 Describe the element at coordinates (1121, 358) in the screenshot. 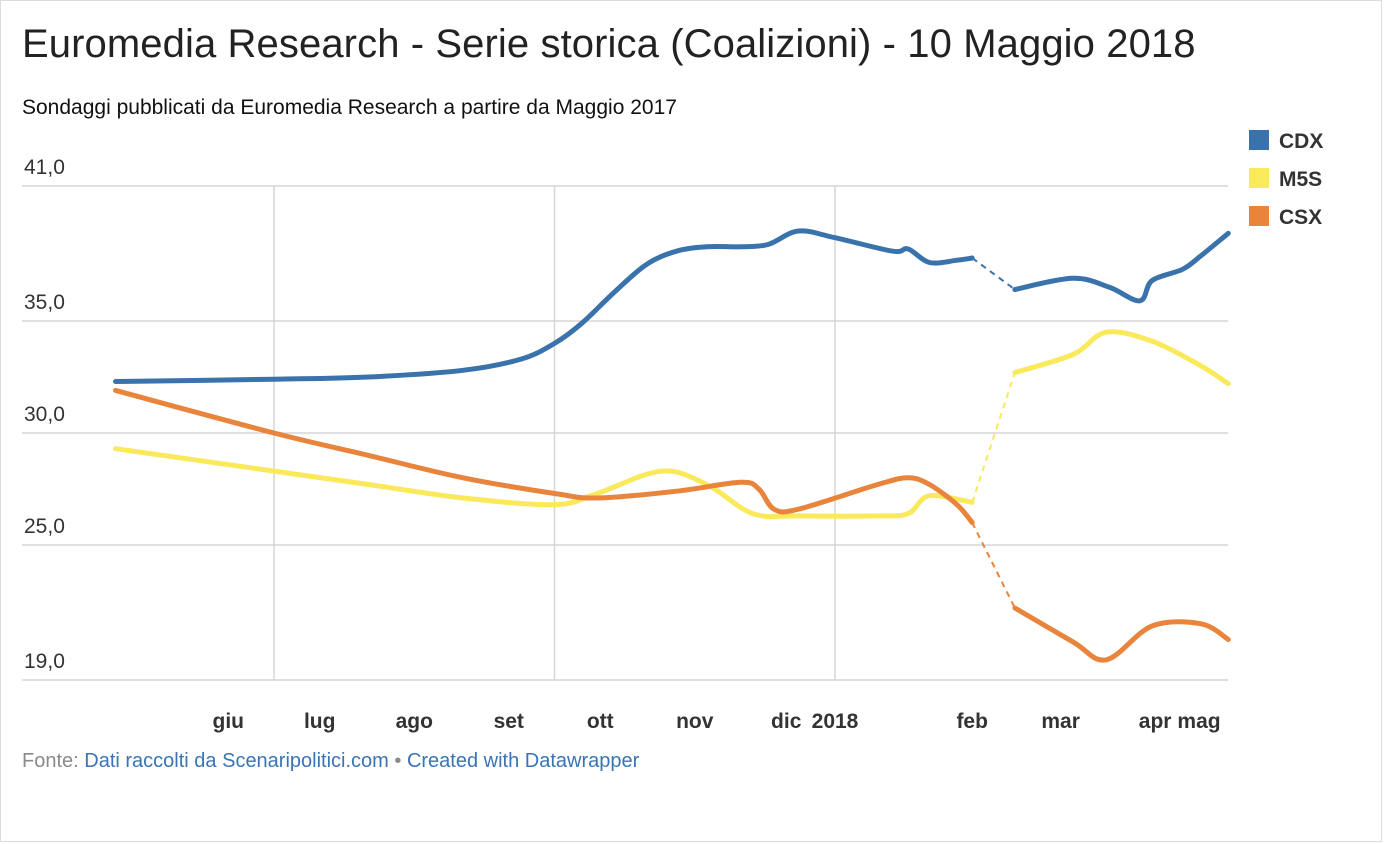

I see `series-m5s-line-recent` at that location.